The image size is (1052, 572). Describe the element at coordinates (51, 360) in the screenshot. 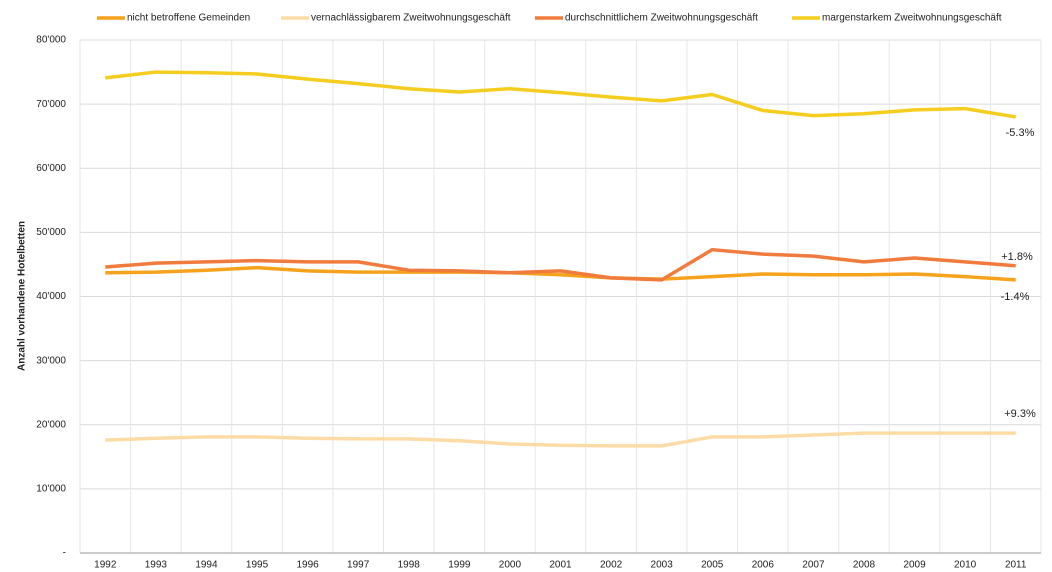

I see `y-tick-label: 30'000` at that location.